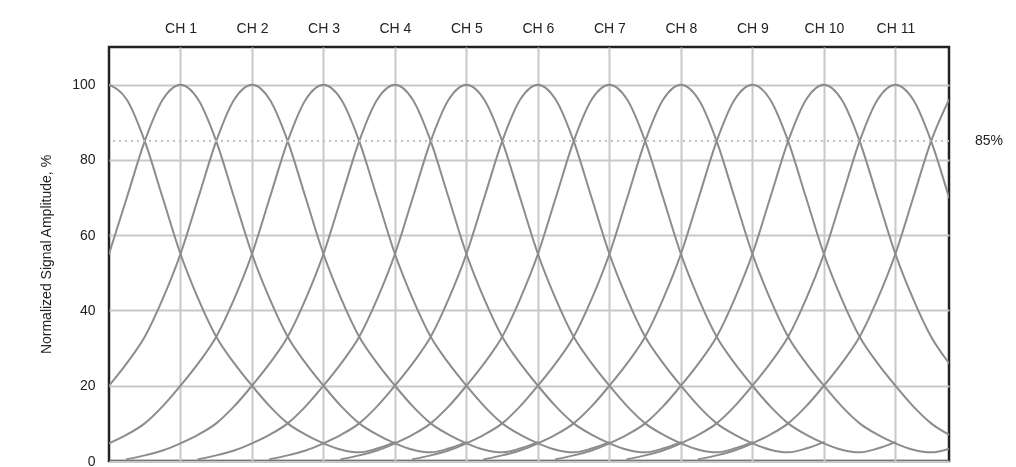  Describe the element at coordinates (467, 27) in the screenshot. I see `x-tick-label: CH 5` at that location.